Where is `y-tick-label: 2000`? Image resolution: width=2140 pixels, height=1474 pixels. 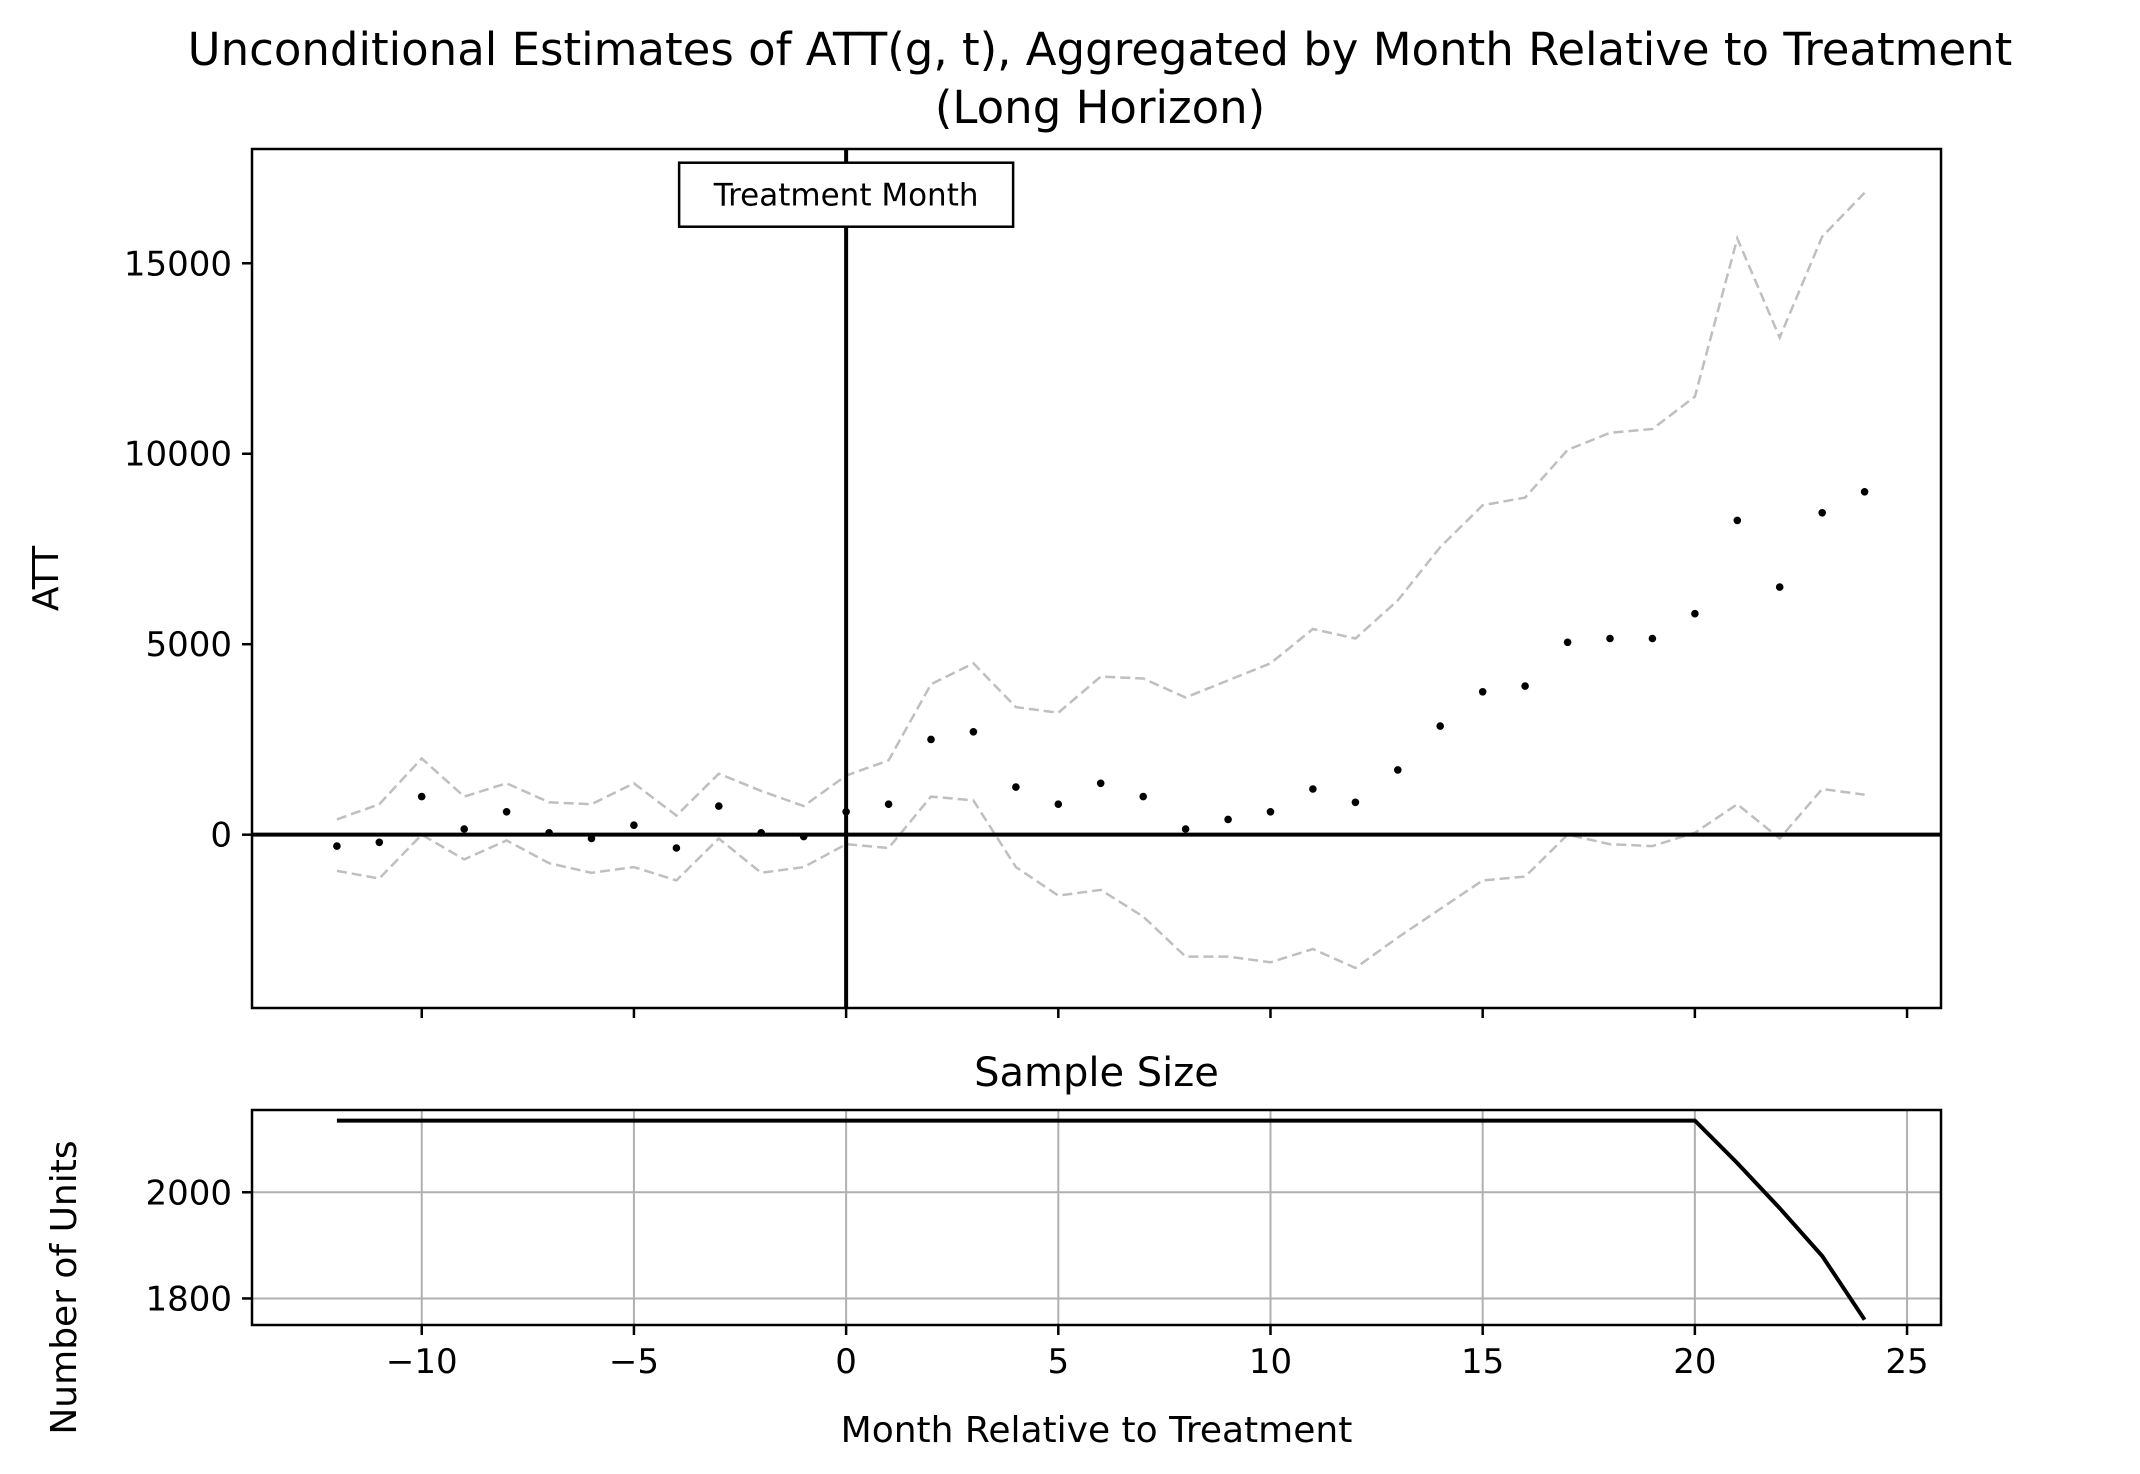
y-tick-label: 2000 is located at coordinates (188, 1193).